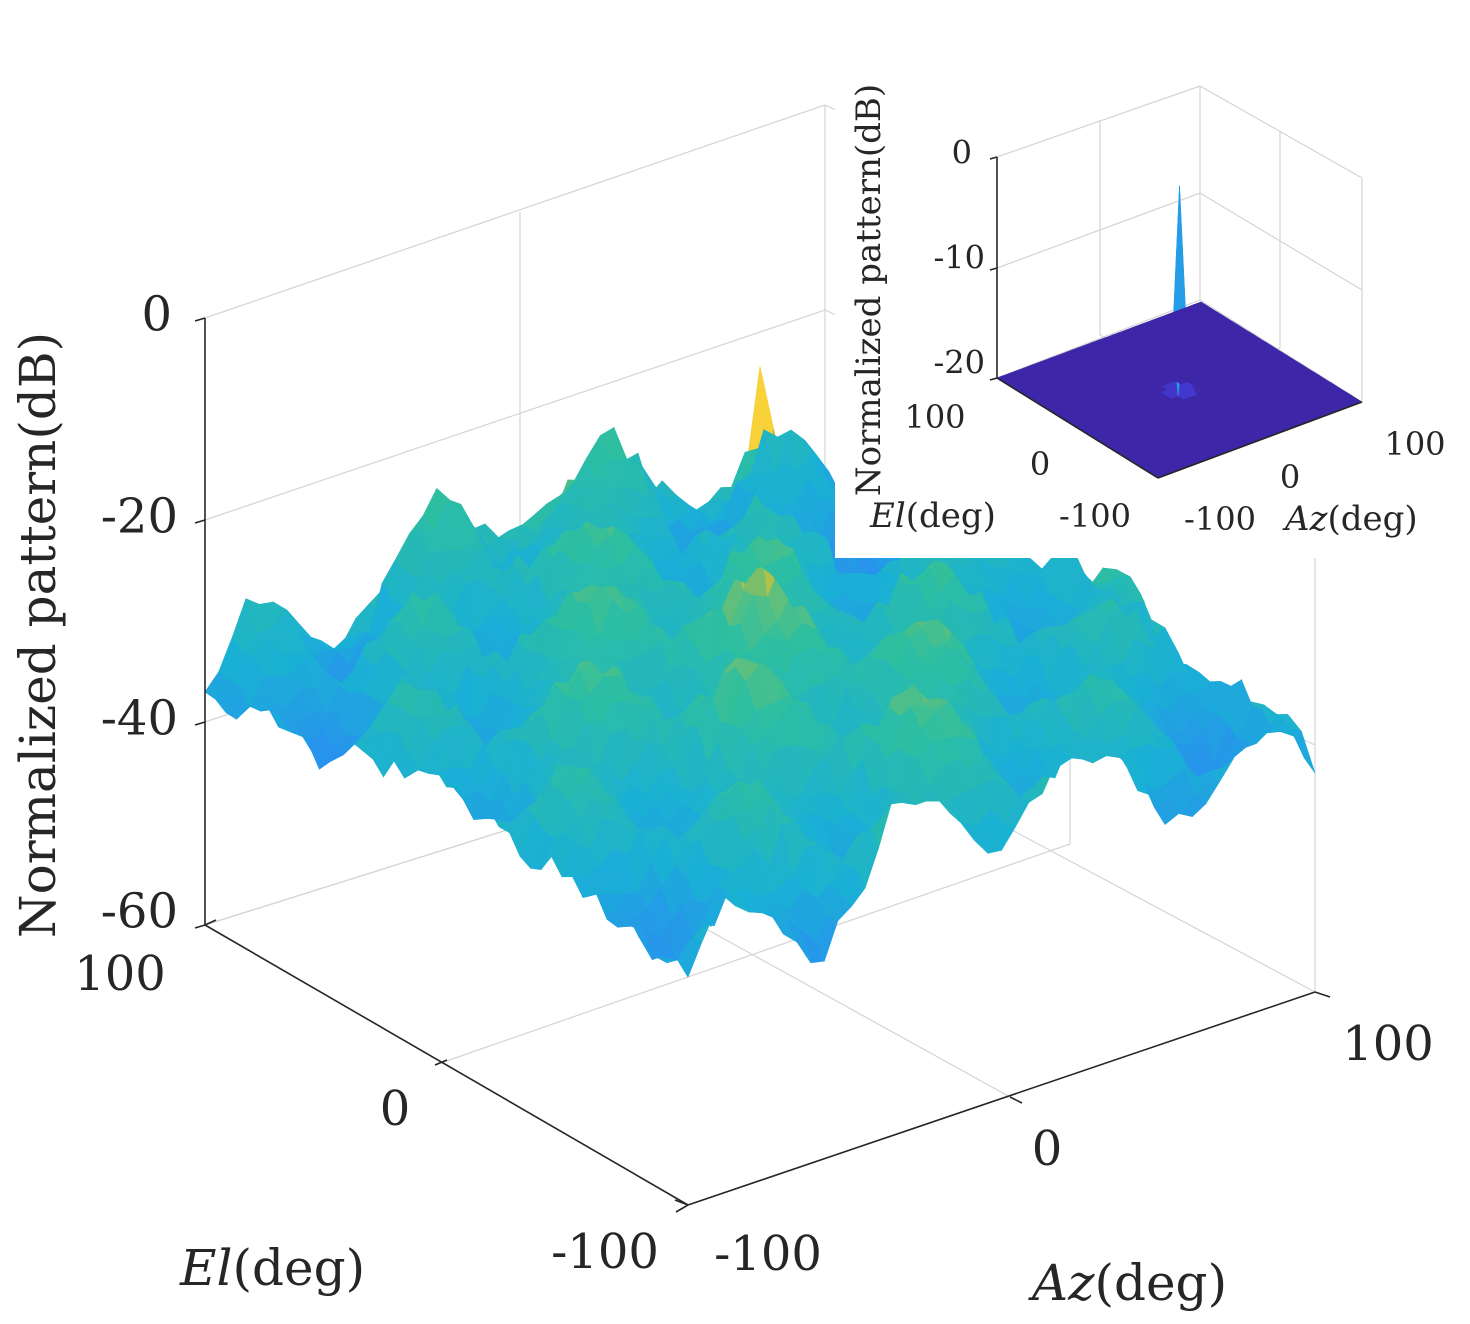 The height and width of the screenshot is (1324, 1470). I want to click on inset-el-tick: 100, so click(934, 417).